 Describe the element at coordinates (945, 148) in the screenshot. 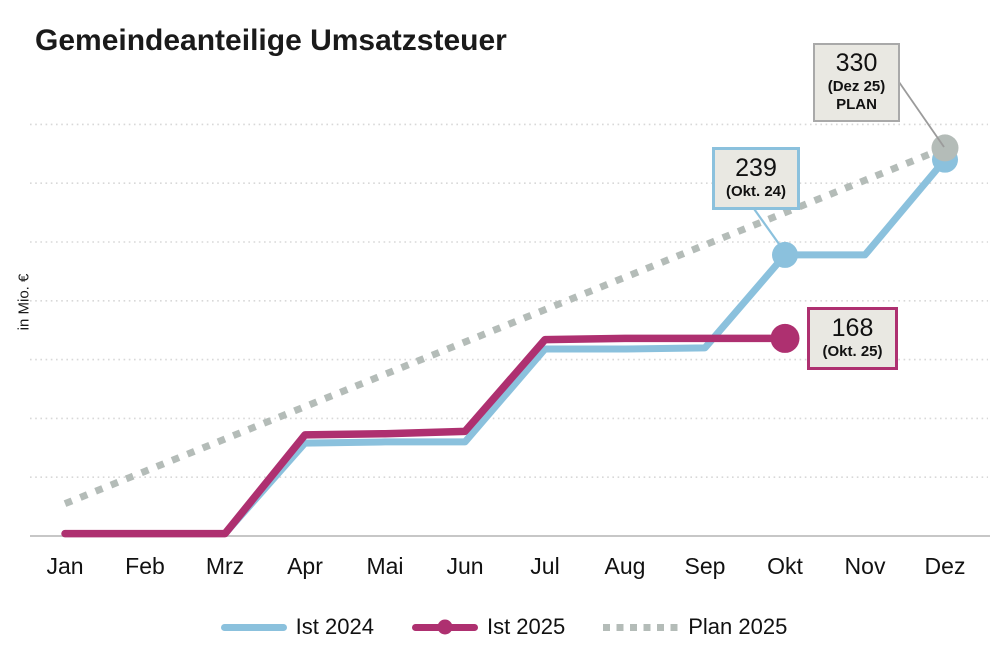

I see `marker-plan-2025-dez` at that location.